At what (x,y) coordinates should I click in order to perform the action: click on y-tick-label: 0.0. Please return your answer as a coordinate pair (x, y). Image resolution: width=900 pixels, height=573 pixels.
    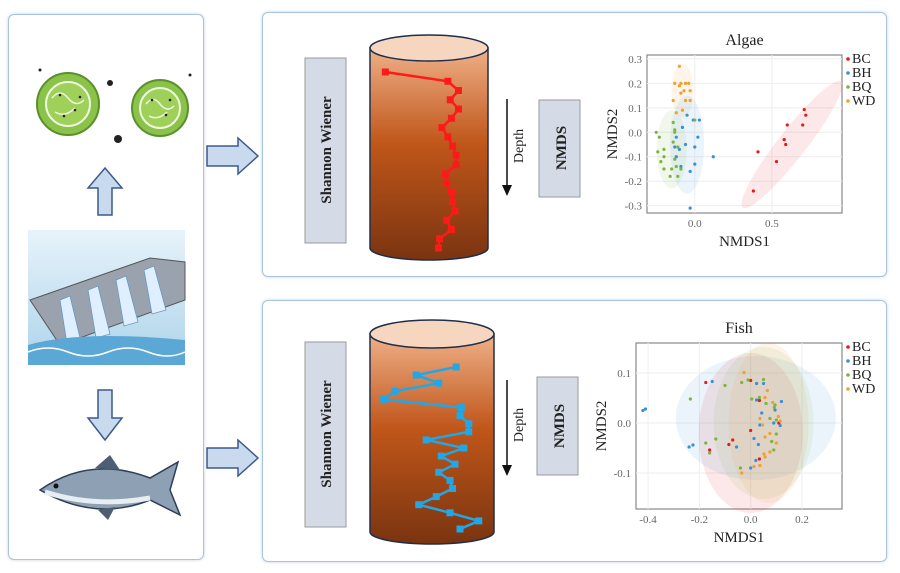
    Looking at the image, I should click on (635, 133).